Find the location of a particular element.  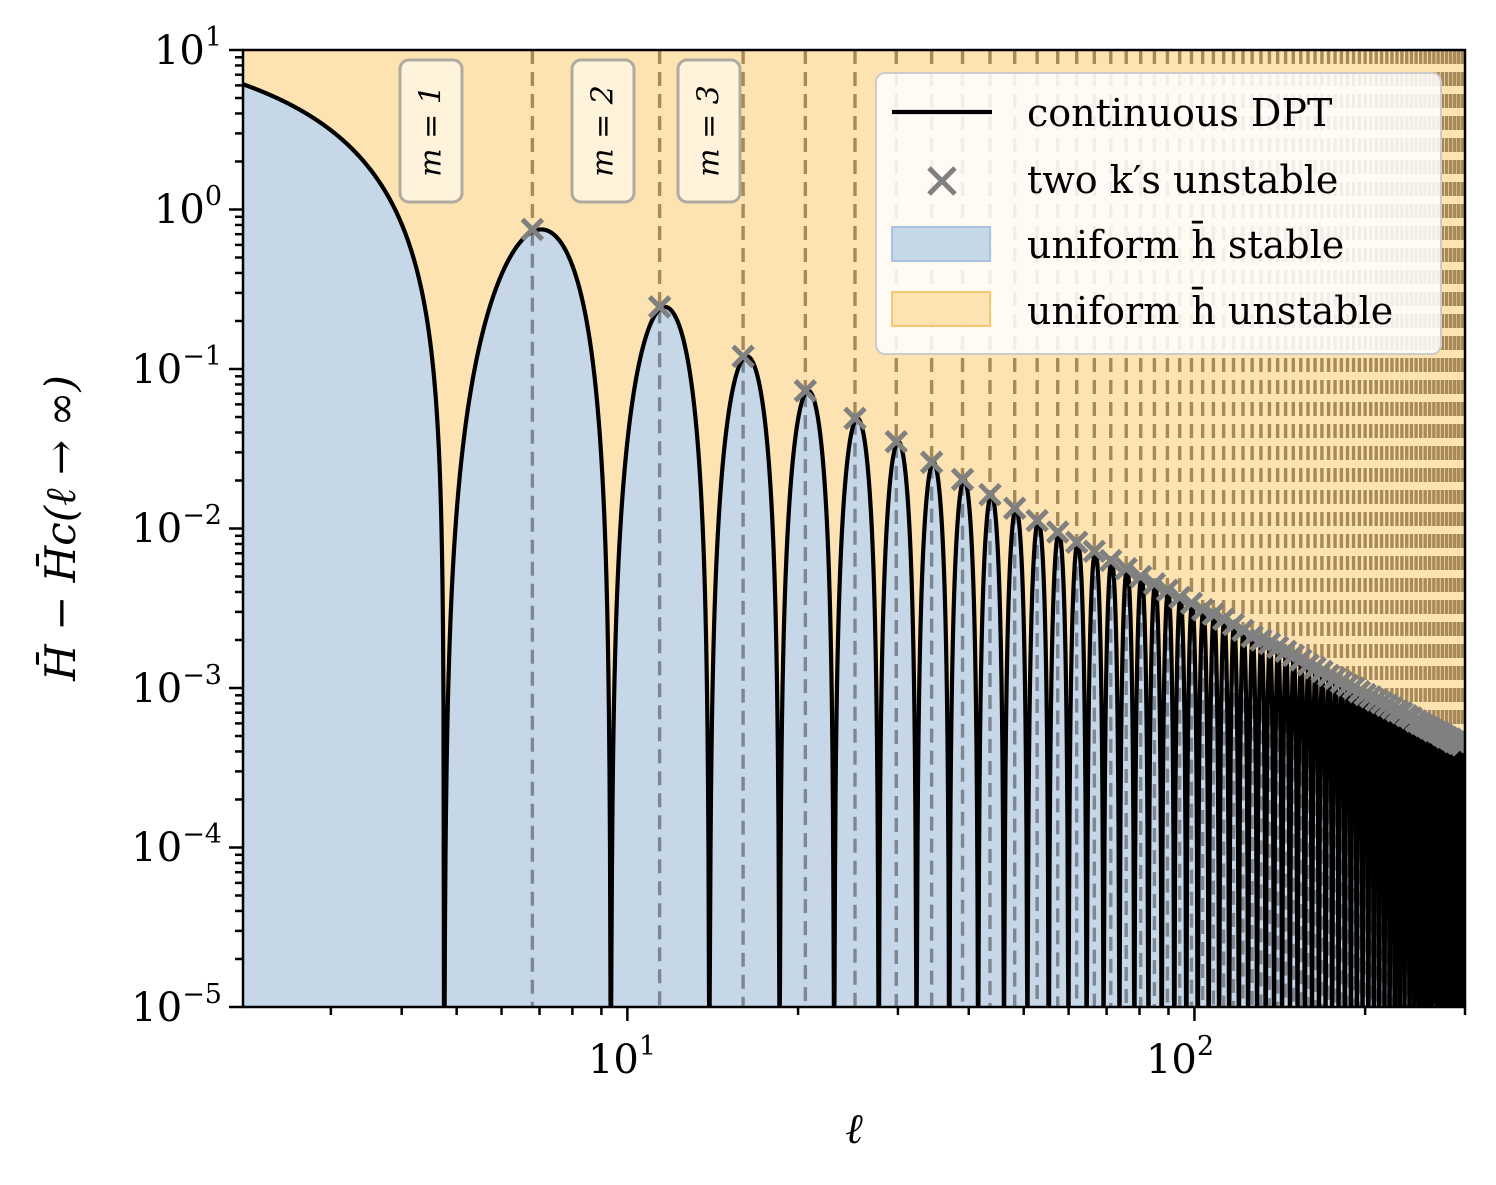

y-tick-label-1e-1: 10⁻¹ is located at coordinates (176, 367).